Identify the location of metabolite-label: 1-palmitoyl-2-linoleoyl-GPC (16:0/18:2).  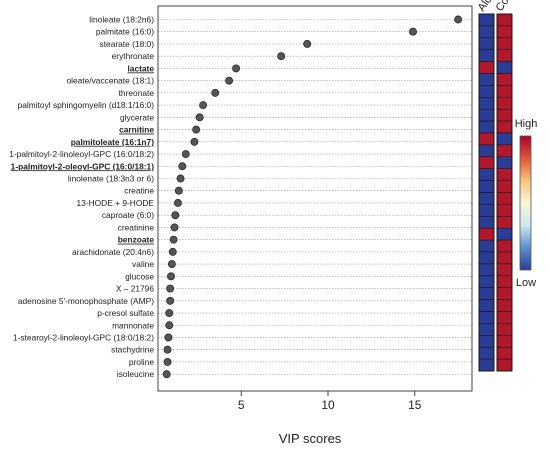
(81, 154).